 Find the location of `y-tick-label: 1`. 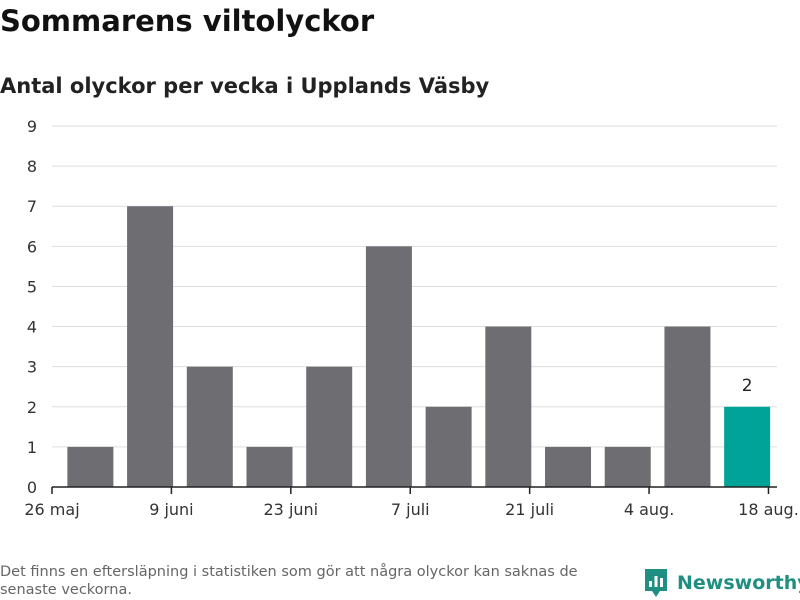

y-tick-label: 1 is located at coordinates (32, 447).